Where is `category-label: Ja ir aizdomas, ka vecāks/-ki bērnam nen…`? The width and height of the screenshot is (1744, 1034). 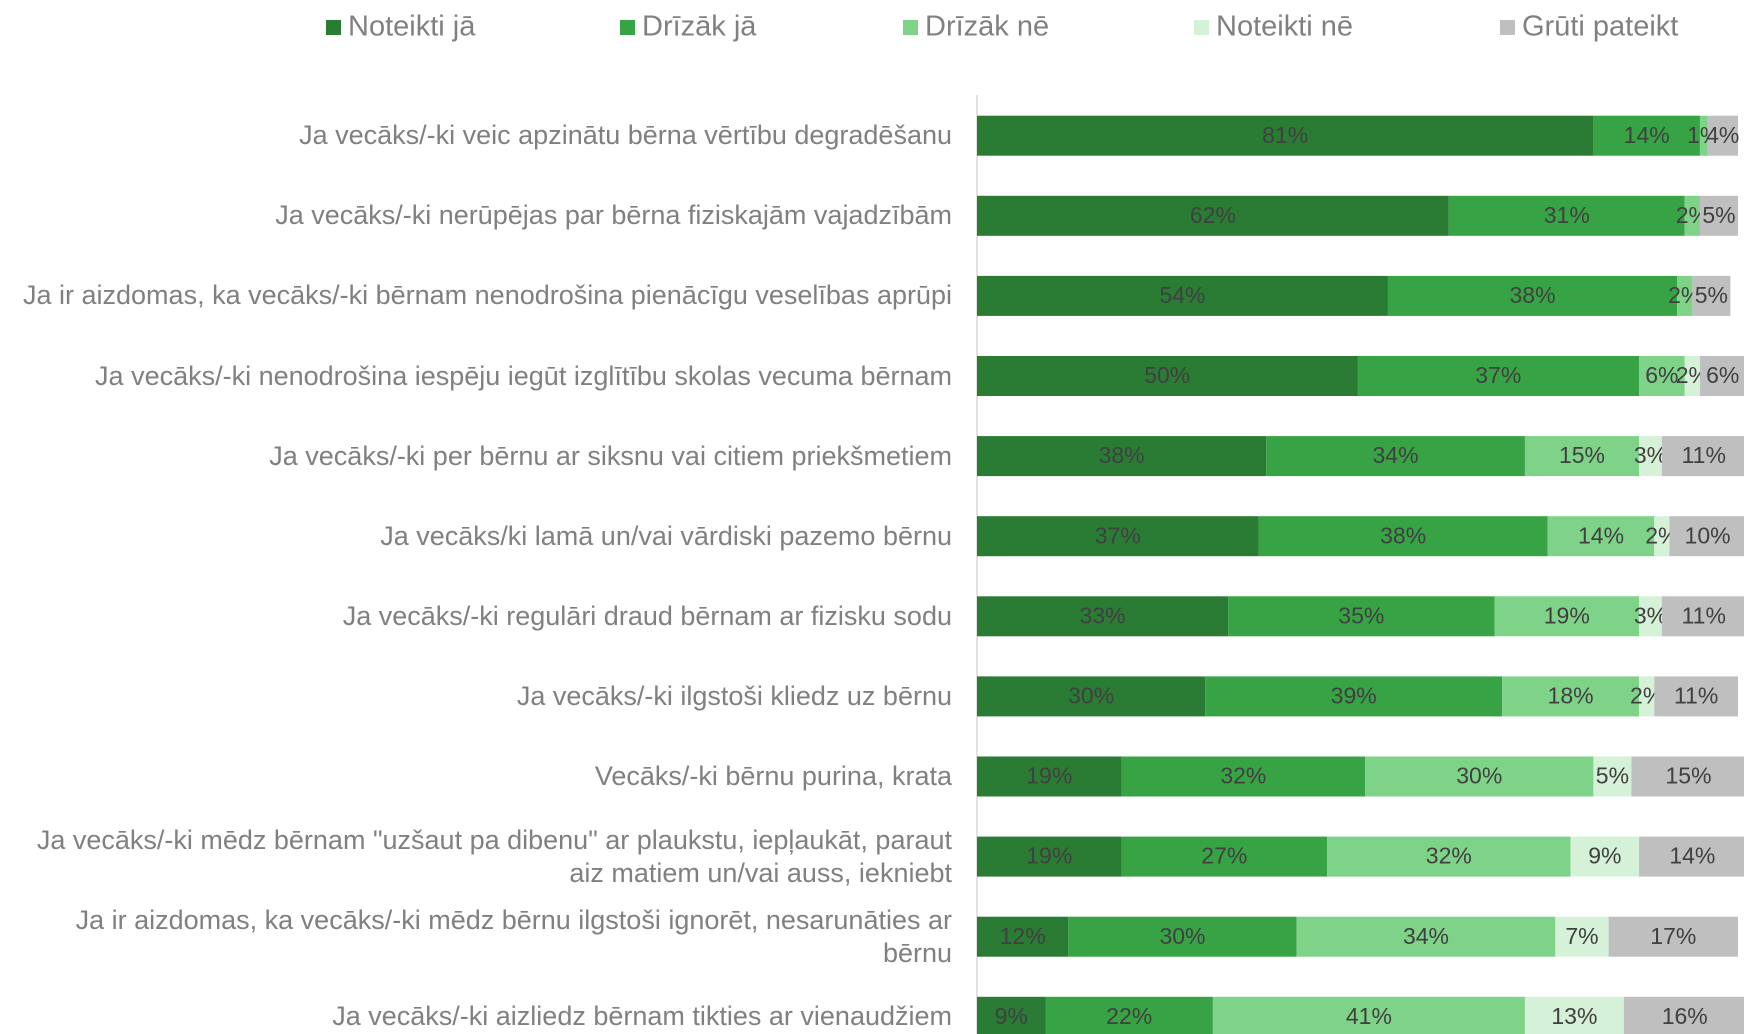
category-label: Ja ir aizdomas, ka vecāks/-ki bērnam nen… is located at coordinates (487, 295).